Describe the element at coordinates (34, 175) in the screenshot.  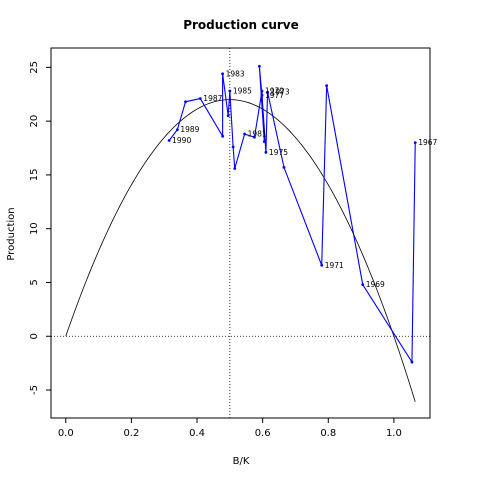
I see `y-tick-label: 15` at that location.